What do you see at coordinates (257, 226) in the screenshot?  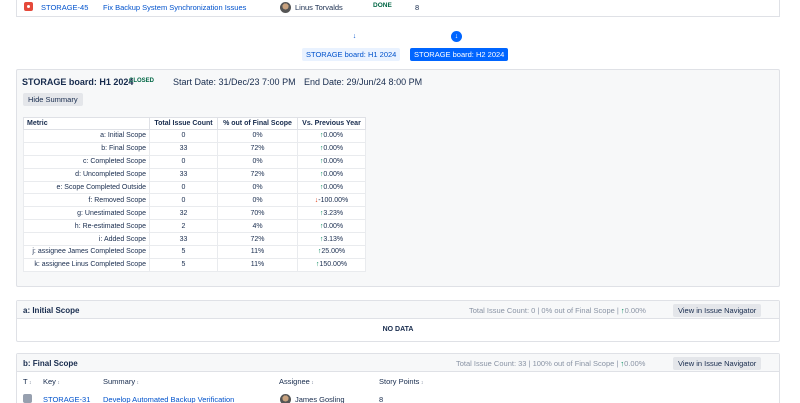 I see `final-scope-percent: 4%` at bounding box center [257, 226].